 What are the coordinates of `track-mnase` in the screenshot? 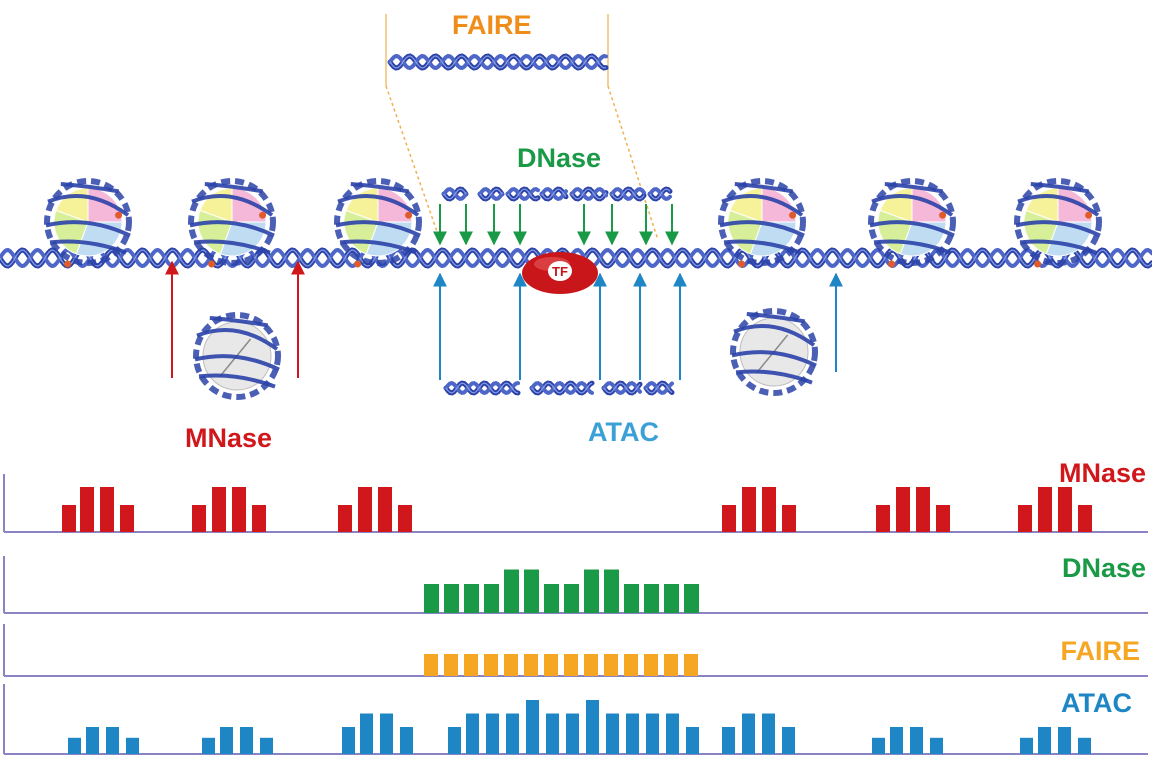 It's located at (575, 503).